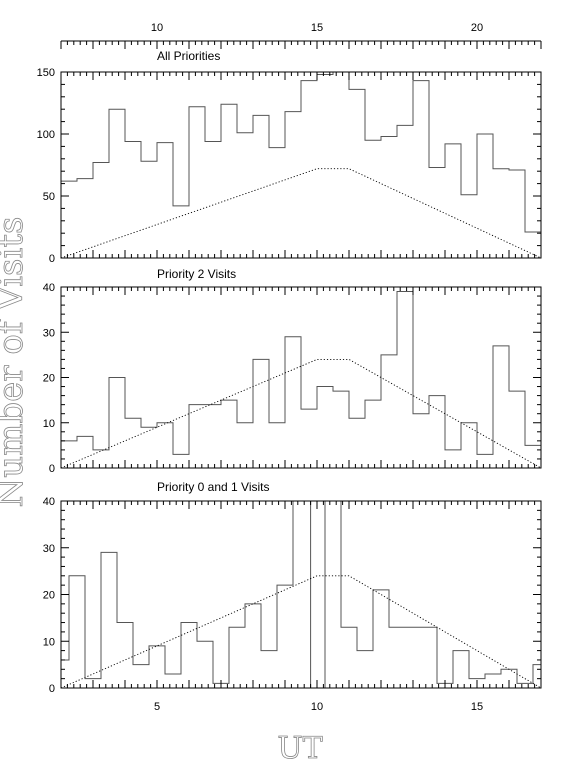  What do you see at coordinates (477, 707) in the screenshot?
I see `bottom-x-tick-label: 15` at bounding box center [477, 707].